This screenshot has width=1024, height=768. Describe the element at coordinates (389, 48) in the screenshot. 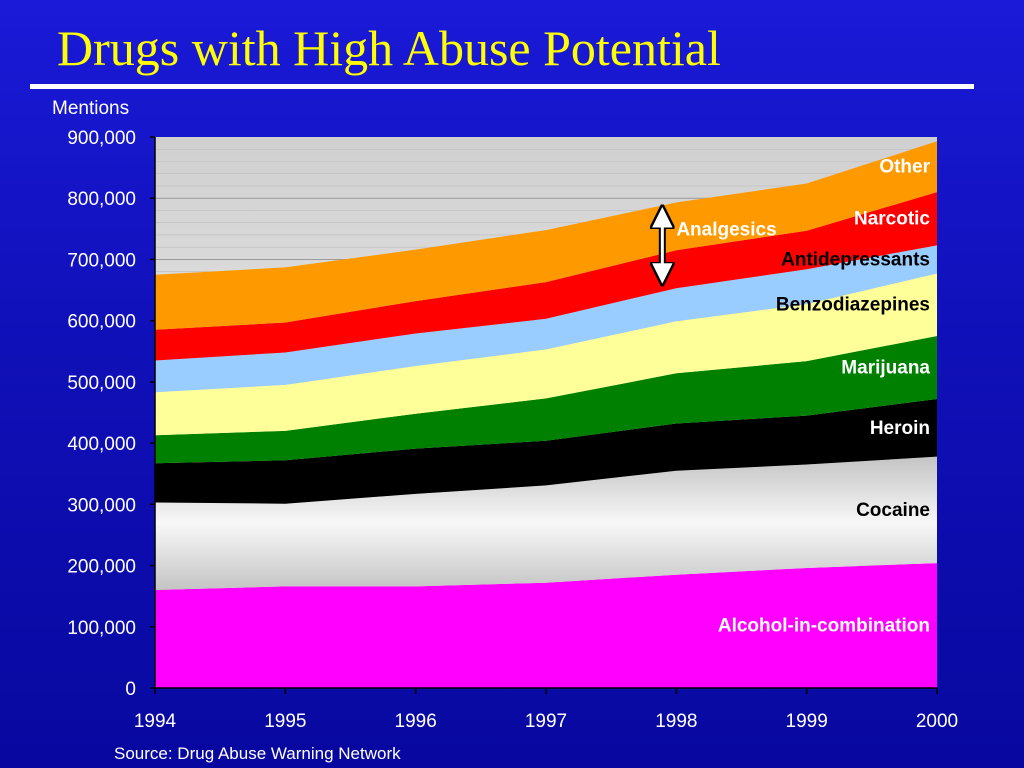

I see `slide-title: Drugs with High Abuse Potential` at that location.